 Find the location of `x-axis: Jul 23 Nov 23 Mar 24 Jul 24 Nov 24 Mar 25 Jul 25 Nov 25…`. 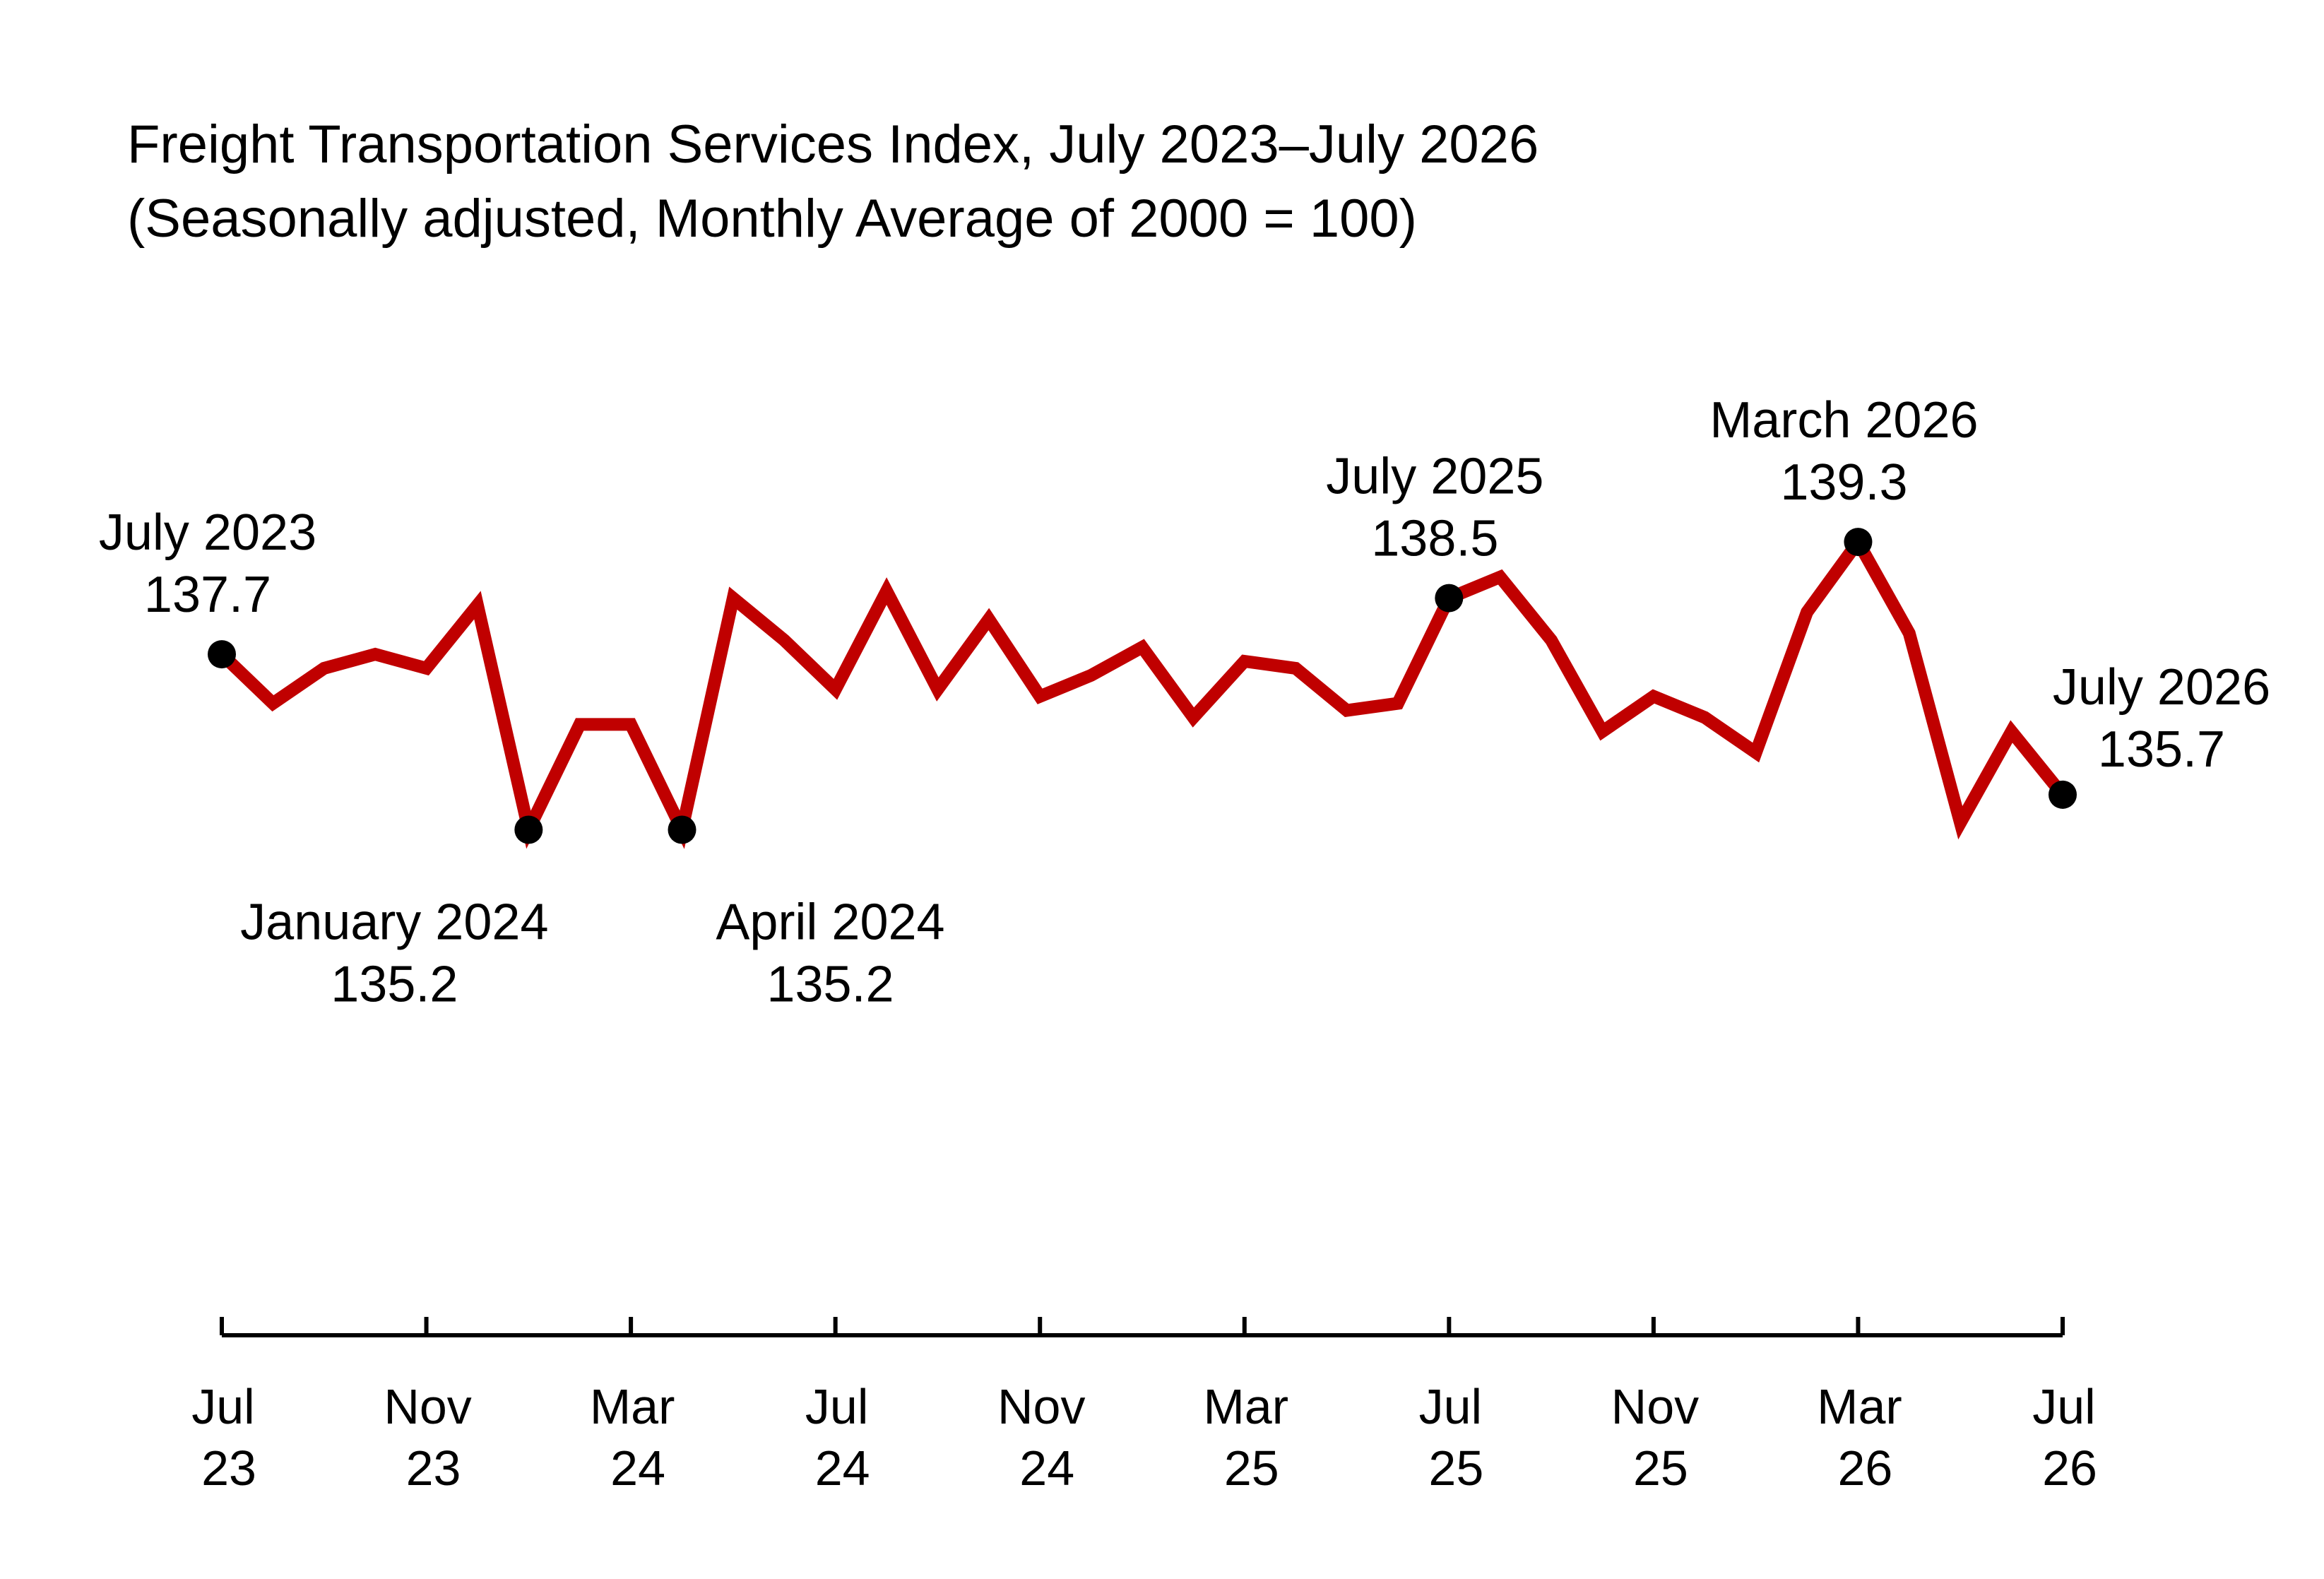

x-axis: Jul 23 Nov 23 Mar 24 Jul 24 Nov 24 Mar 25 Jul 25 Nov 25… is located at coordinates (1144, 1406).